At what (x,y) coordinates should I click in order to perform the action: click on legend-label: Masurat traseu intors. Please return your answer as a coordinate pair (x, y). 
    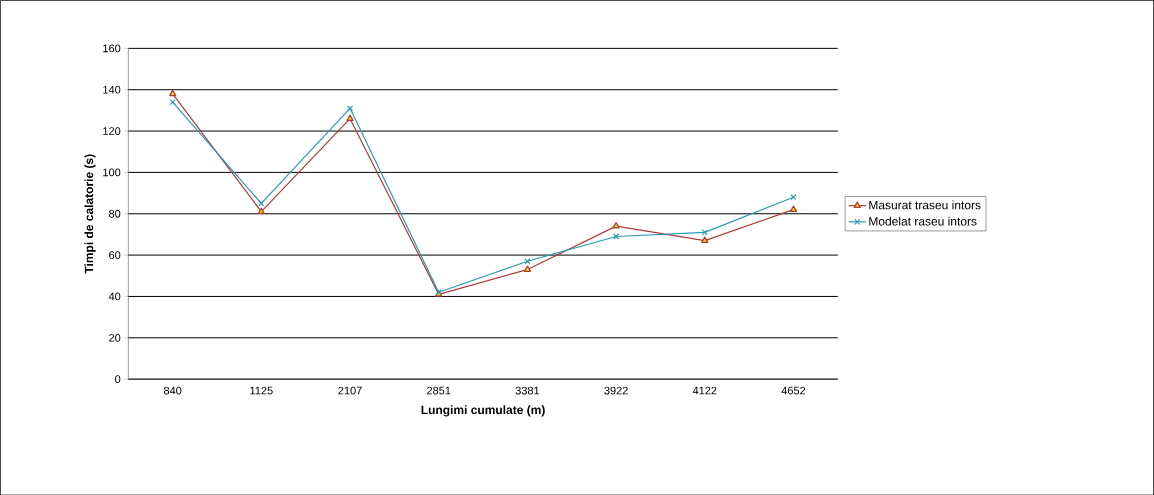
    Looking at the image, I should click on (925, 205).